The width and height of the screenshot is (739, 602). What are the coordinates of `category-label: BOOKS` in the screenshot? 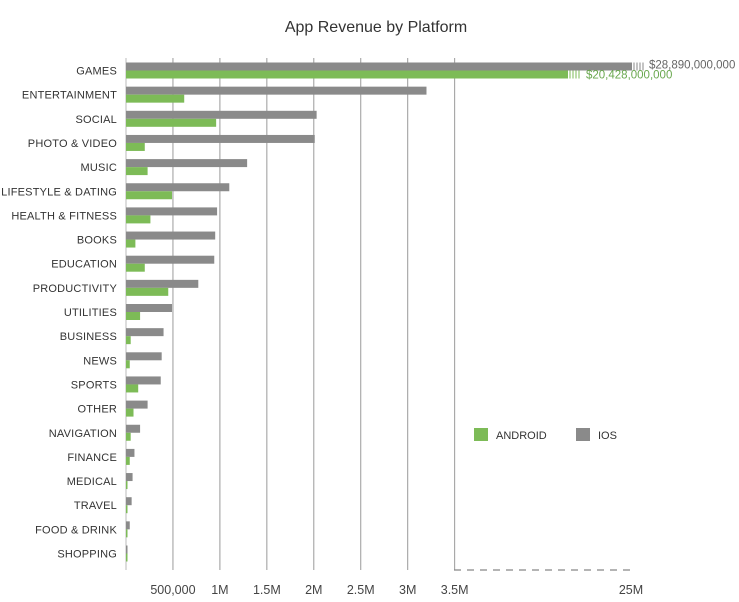 It's located at (97, 241).